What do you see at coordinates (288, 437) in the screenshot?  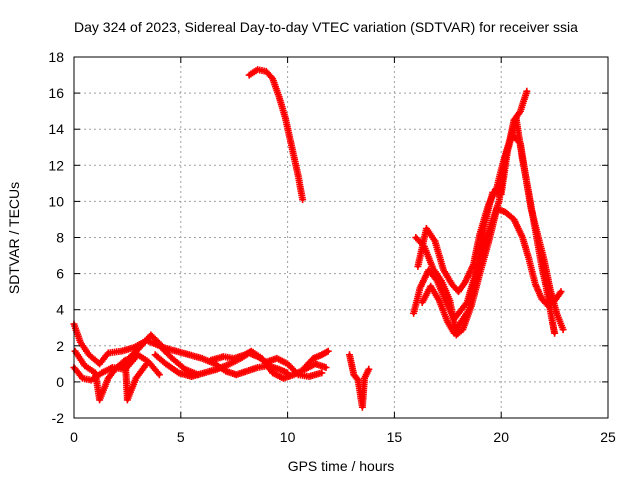 I see `x-tick-label: 10` at bounding box center [288, 437].